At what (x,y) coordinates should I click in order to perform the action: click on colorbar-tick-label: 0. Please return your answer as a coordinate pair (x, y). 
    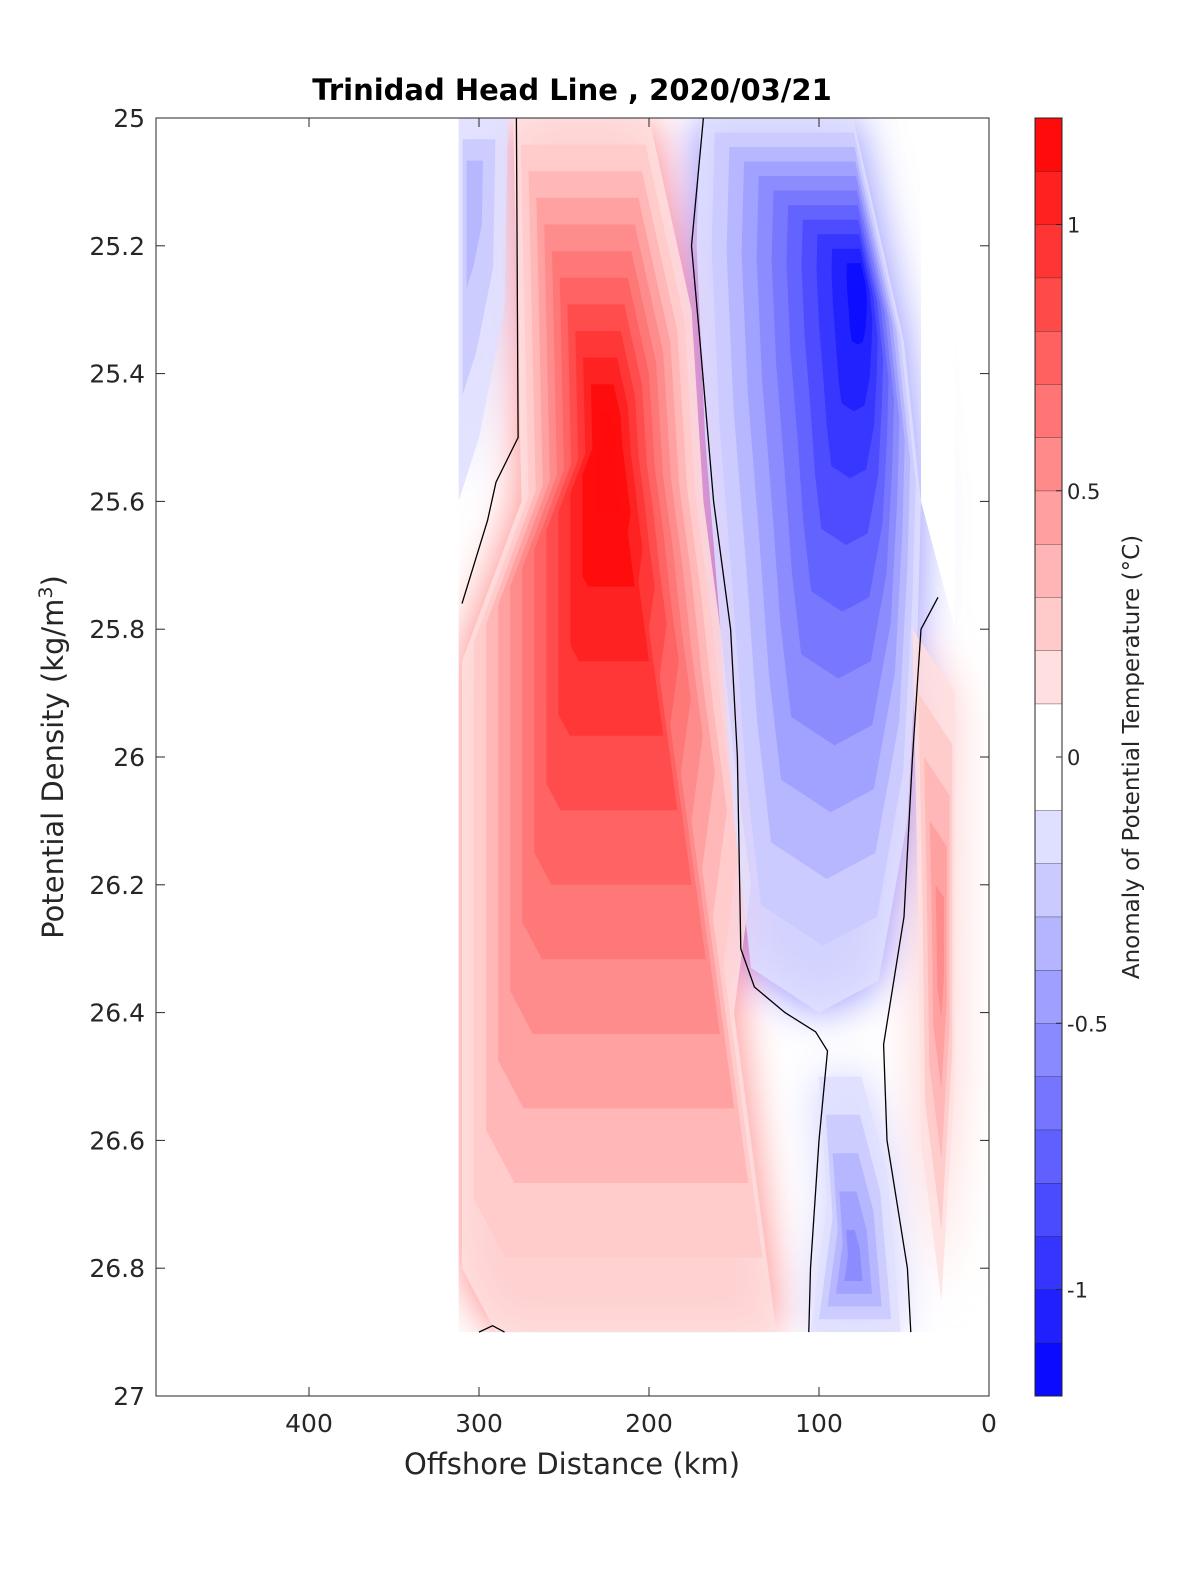
    Looking at the image, I should click on (1073, 758).